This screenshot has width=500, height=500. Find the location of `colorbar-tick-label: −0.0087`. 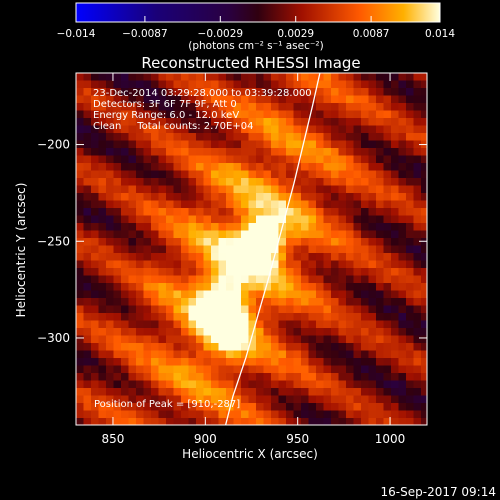

colorbar-tick-label: −0.0087 is located at coordinates (145, 34).